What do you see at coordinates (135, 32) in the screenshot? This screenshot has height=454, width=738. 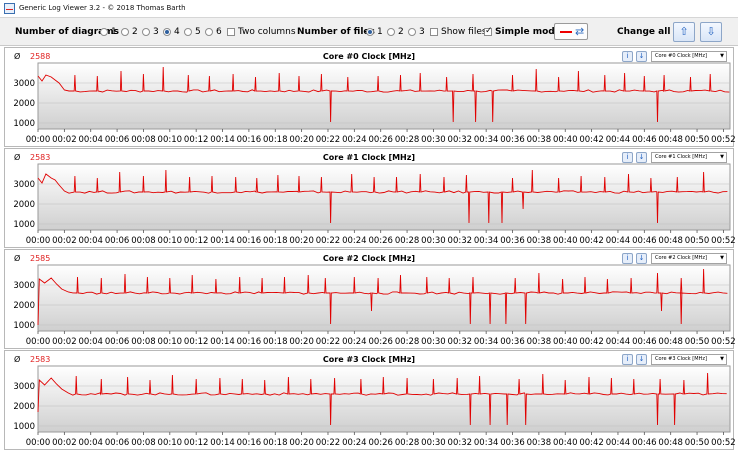 I see `radio-diagrams-2-label: 2` at bounding box center [135, 32].